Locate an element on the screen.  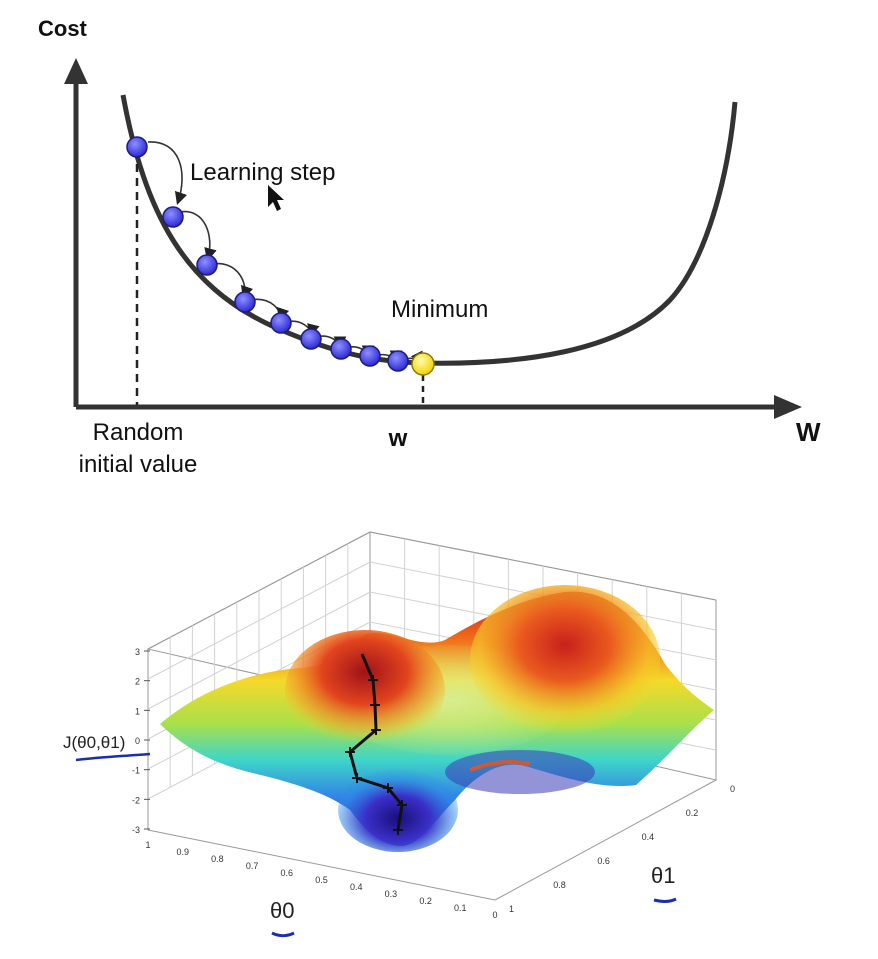
z-axis-label-underline is located at coordinates (113, 757).